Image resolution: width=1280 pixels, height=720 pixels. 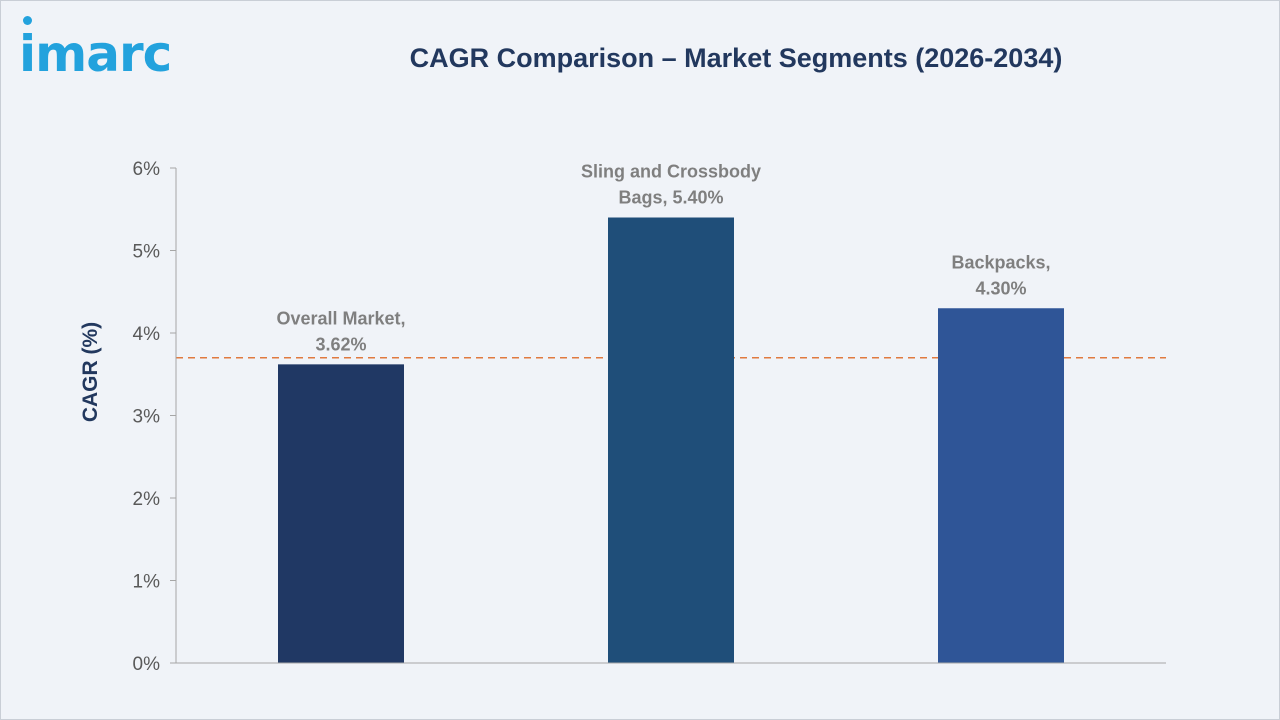 What do you see at coordinates (147, 252) in the screenshot?
I see `y-tick-label: 5%` at bounding box center [147, 252].